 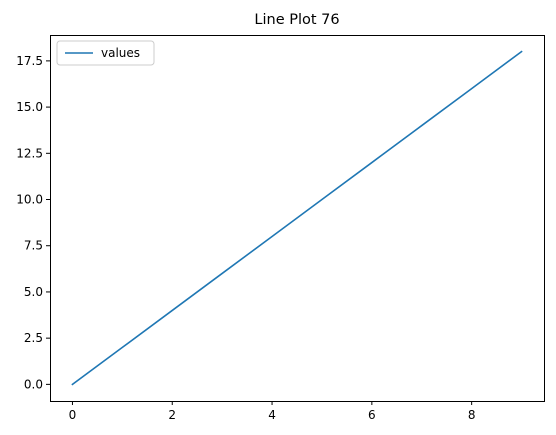 I want to click on legend-label: values, so click(x=120, y=53).